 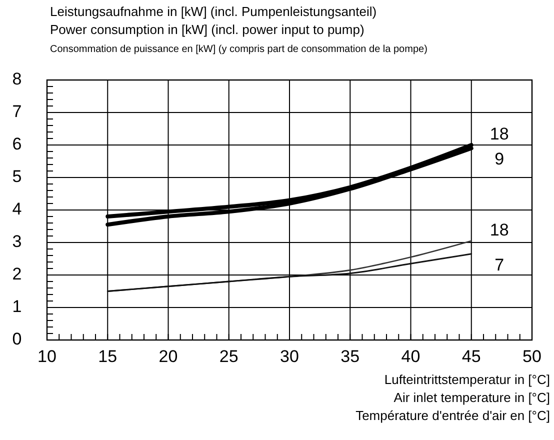 I want to click on y-tick-label: 2, so click(x=17, y=274).